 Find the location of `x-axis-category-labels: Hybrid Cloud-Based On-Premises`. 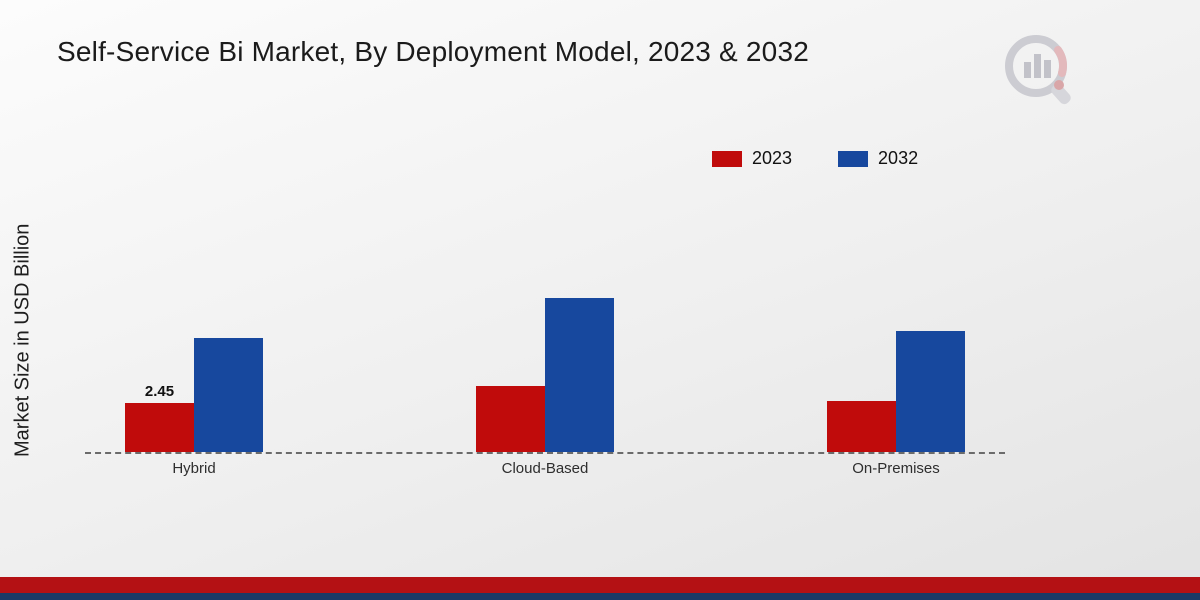

x-axis-category-labels: Hybrid Cloud-Based On-Premises is located at coordinates (545, 468).